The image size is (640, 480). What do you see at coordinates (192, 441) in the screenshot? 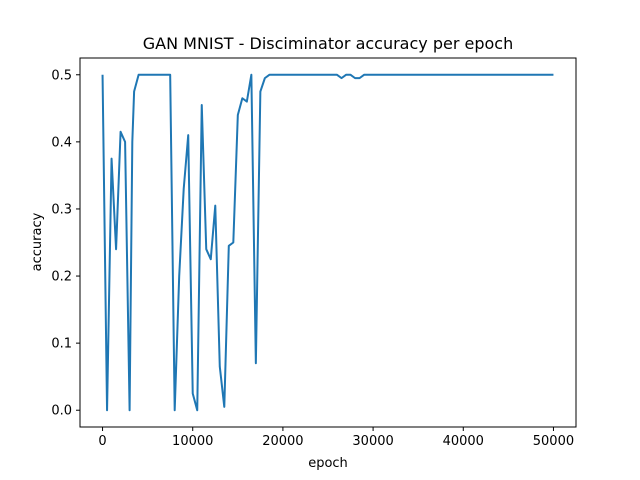
I see `x-tick-label: 10000` at bounding box center [192, 441].